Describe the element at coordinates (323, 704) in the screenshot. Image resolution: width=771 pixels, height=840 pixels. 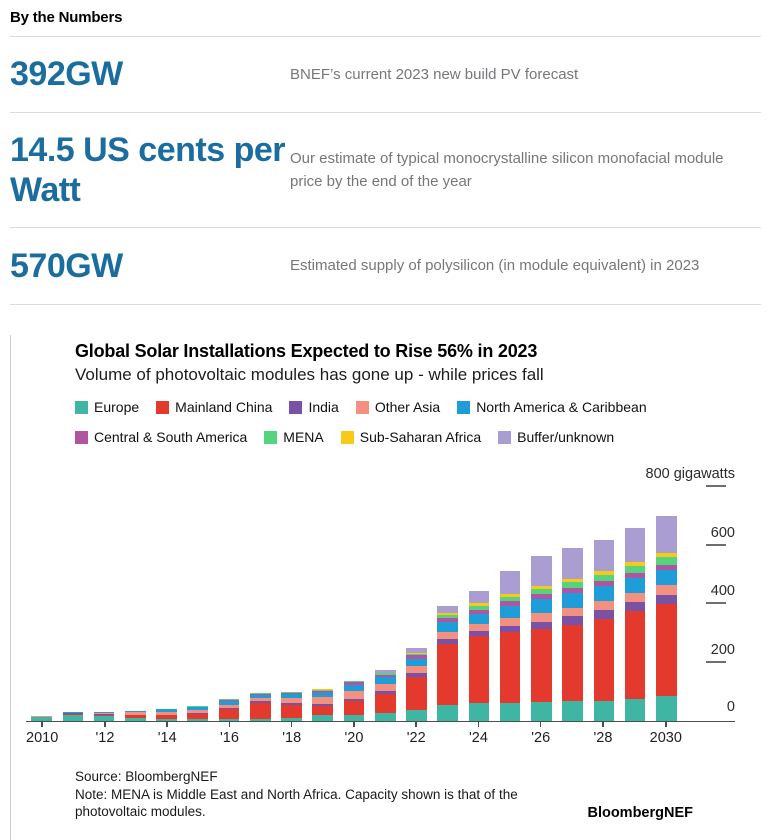
I see `bar-segment-2019-india` at that location.